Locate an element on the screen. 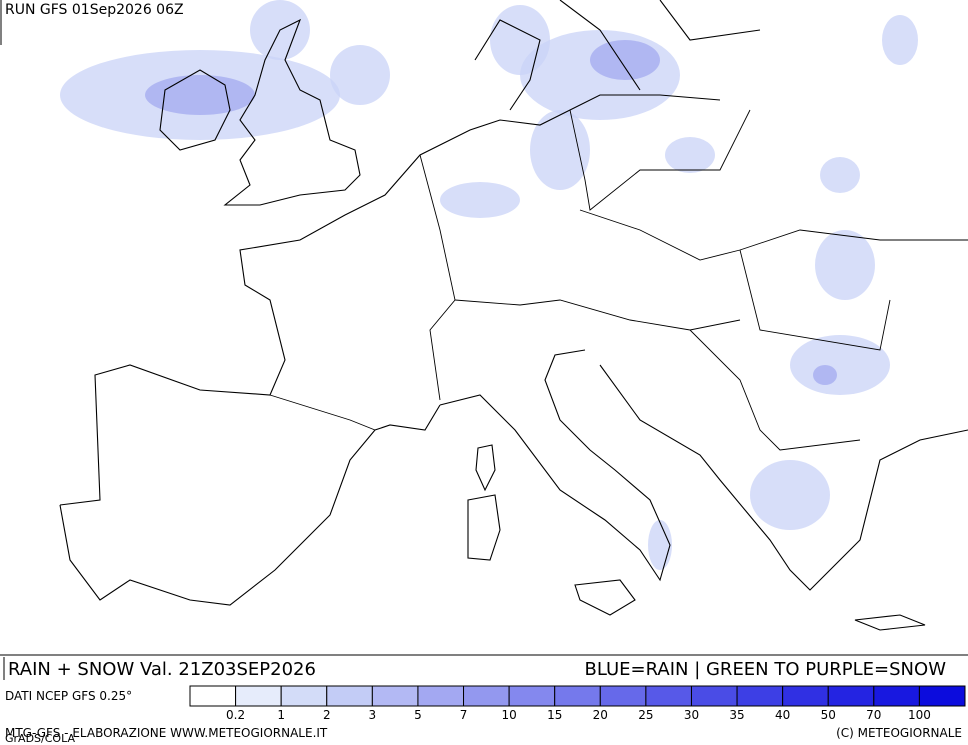 The width and height of the screenshot is (968, 745). scandinavia is located at coordinates (660, 45).